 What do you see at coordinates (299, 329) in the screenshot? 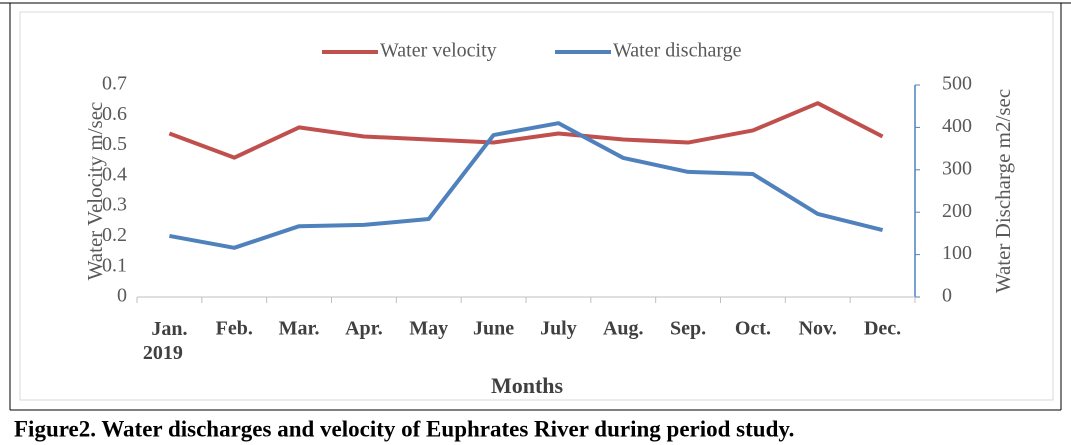
I see `x-tick-label: Mar.` at bounding box center [299, 329].